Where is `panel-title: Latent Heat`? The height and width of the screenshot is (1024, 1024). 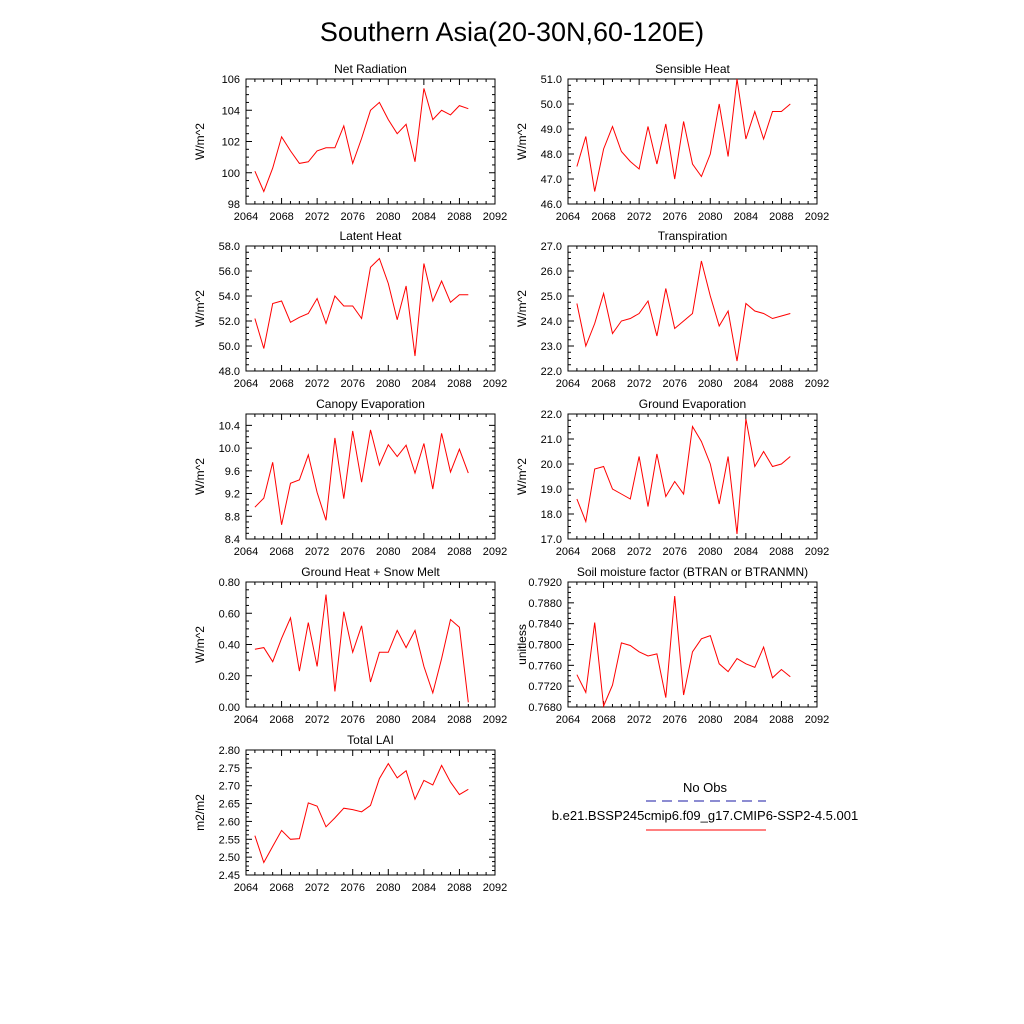 panel-title: Latent Heat is located at coordinates (370, 236).